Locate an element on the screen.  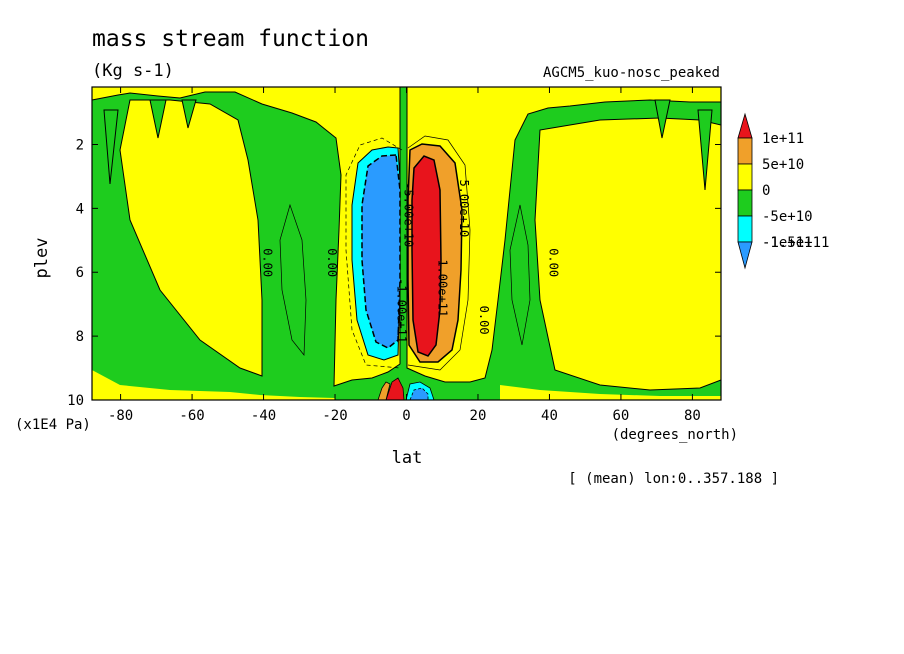
colorbar-label: -1.5e+11 is located at coordinates (795, 243).